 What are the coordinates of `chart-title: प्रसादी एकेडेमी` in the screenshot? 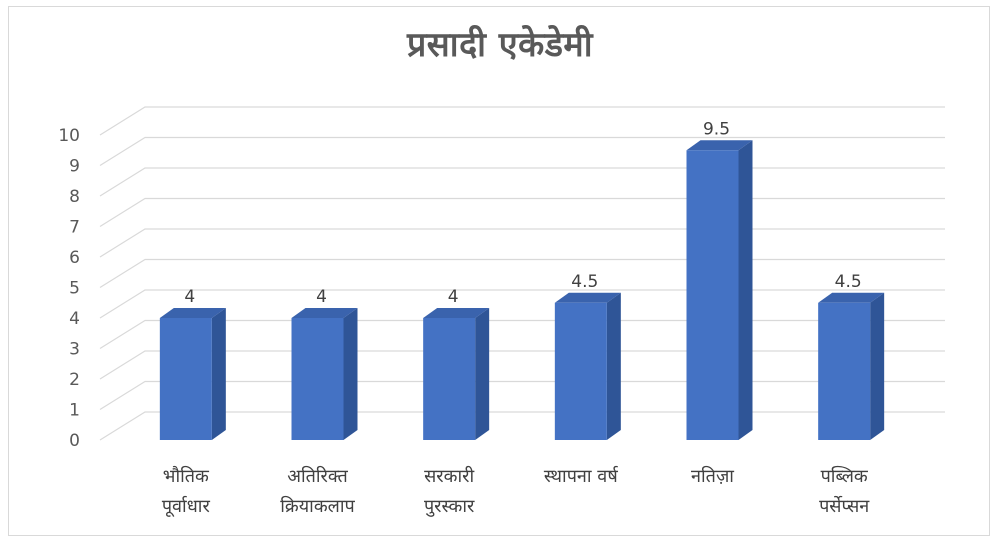 It's located at (500, 45).